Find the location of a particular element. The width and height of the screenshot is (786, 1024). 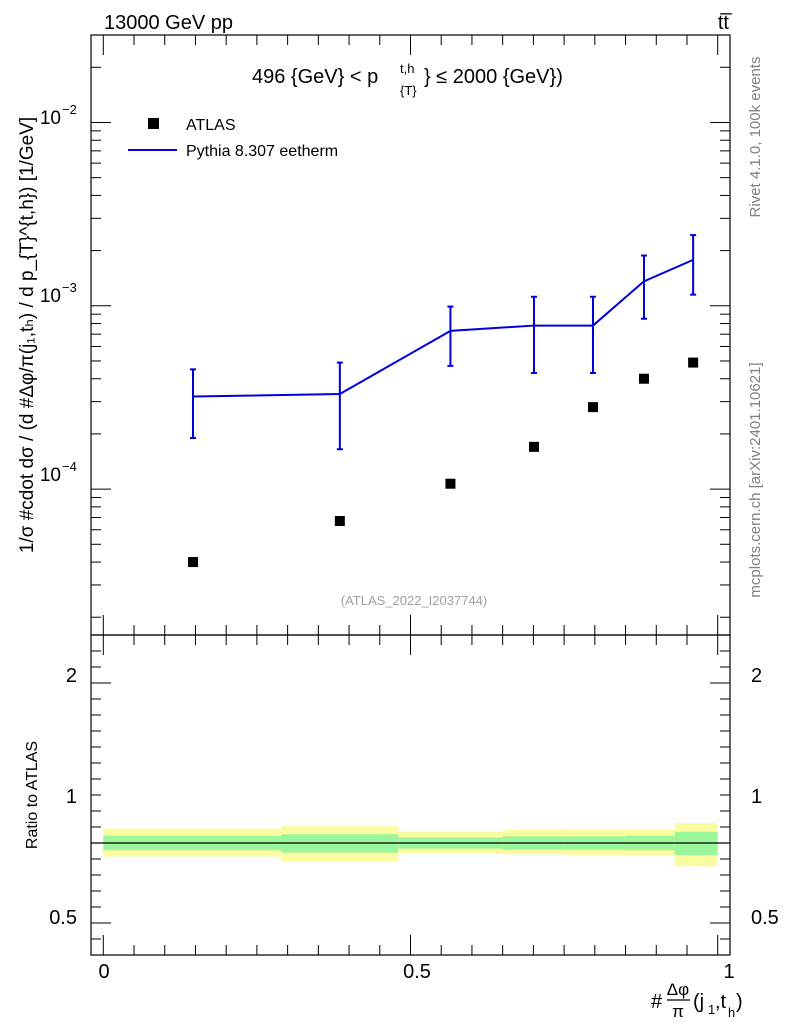

title-right: } ≤ 2000 {GeV}) is located at coordinates (493, 77).